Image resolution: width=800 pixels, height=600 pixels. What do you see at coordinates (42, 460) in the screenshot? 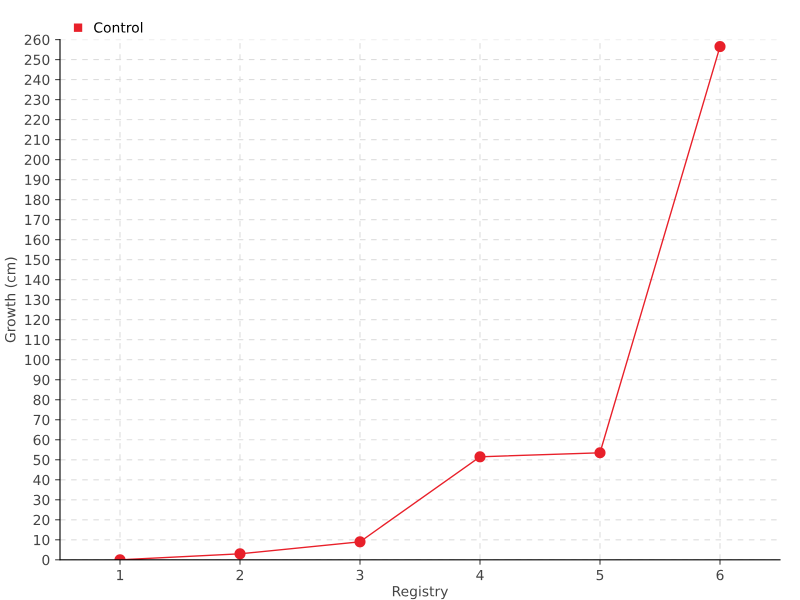
I see `y-tick-label: 50` at bounding box center [42, 460].